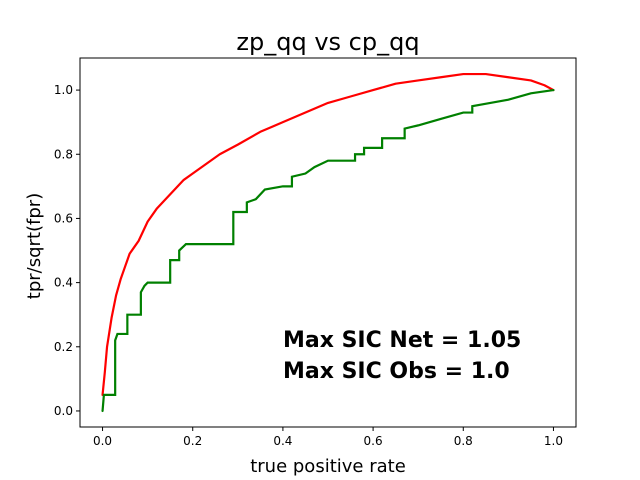 This screenshot has height=480, width=640. Describe the element at coordinates (63, 154) in the screenshot. I see `y-tick-label: 0.8` at that location.